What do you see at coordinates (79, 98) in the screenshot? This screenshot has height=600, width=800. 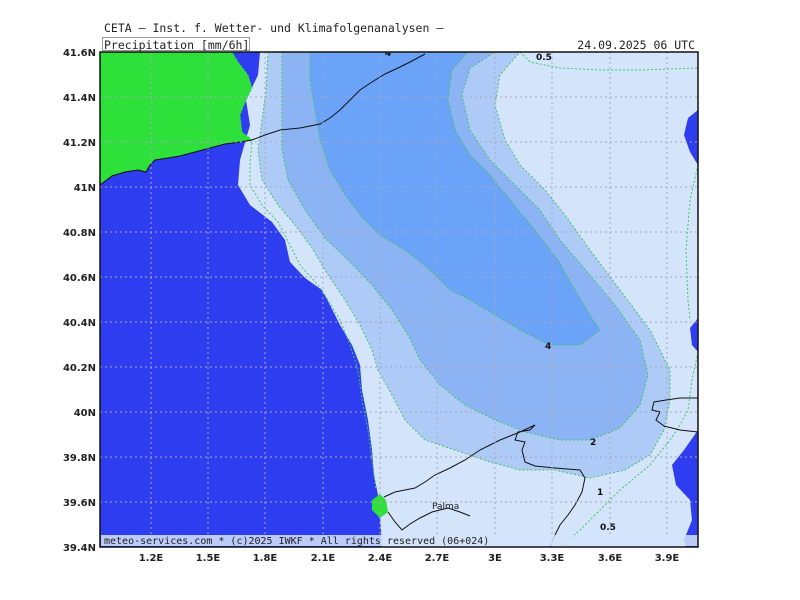 I see `lat-label: 41.4N` at bounding box center [79, 98].